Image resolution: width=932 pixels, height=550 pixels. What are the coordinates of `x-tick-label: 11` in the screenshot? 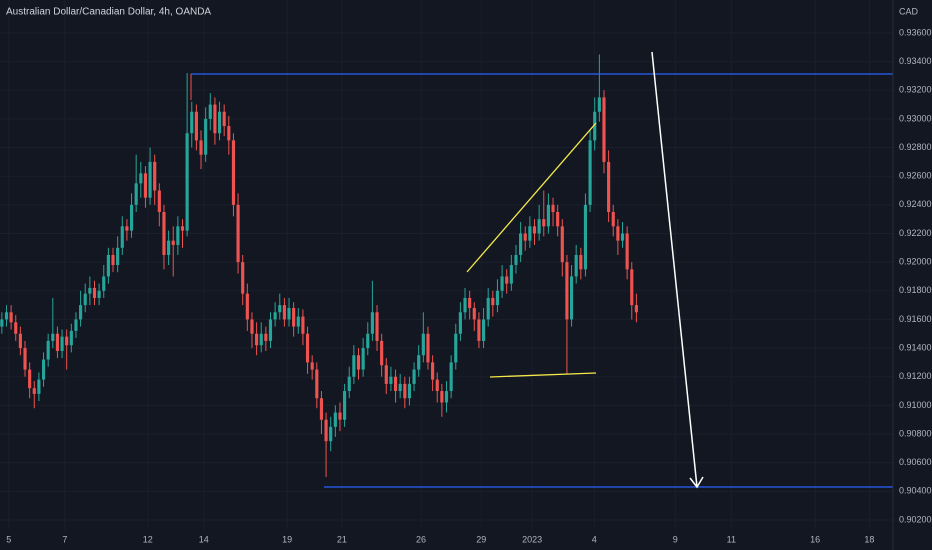 It's located at (731, 539).